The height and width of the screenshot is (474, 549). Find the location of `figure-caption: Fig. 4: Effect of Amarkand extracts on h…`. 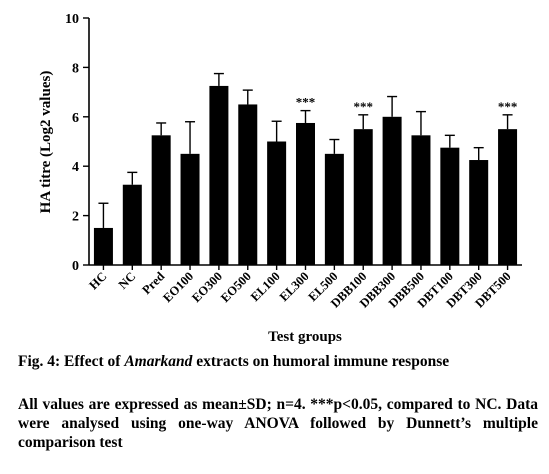

figure-caption: Fig. 4: Effect of Amarkand extracts on h… is located at coordinates (278, 361).